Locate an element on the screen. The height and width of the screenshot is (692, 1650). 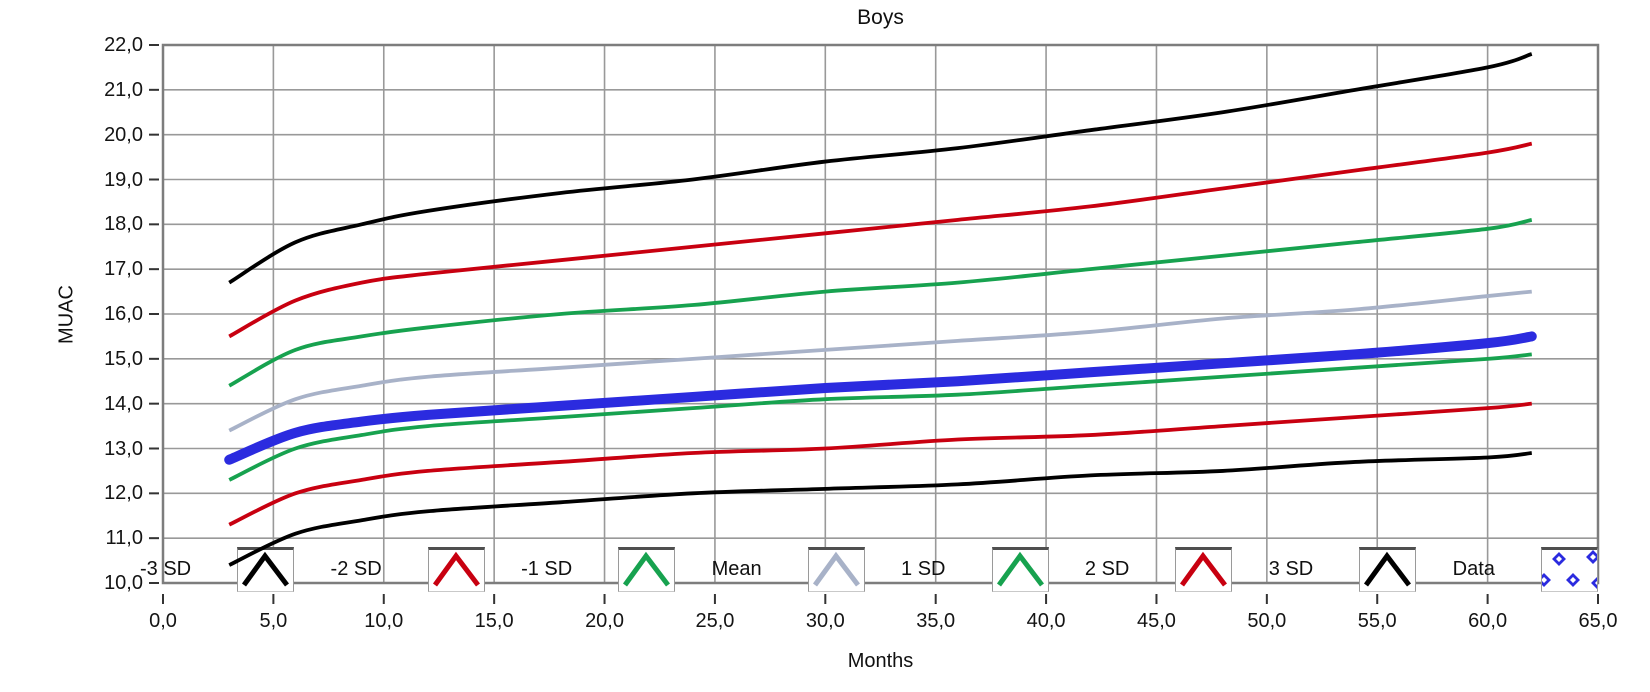
legend-entry-3sd: 3 SD is located at coordinates (1342, 569).